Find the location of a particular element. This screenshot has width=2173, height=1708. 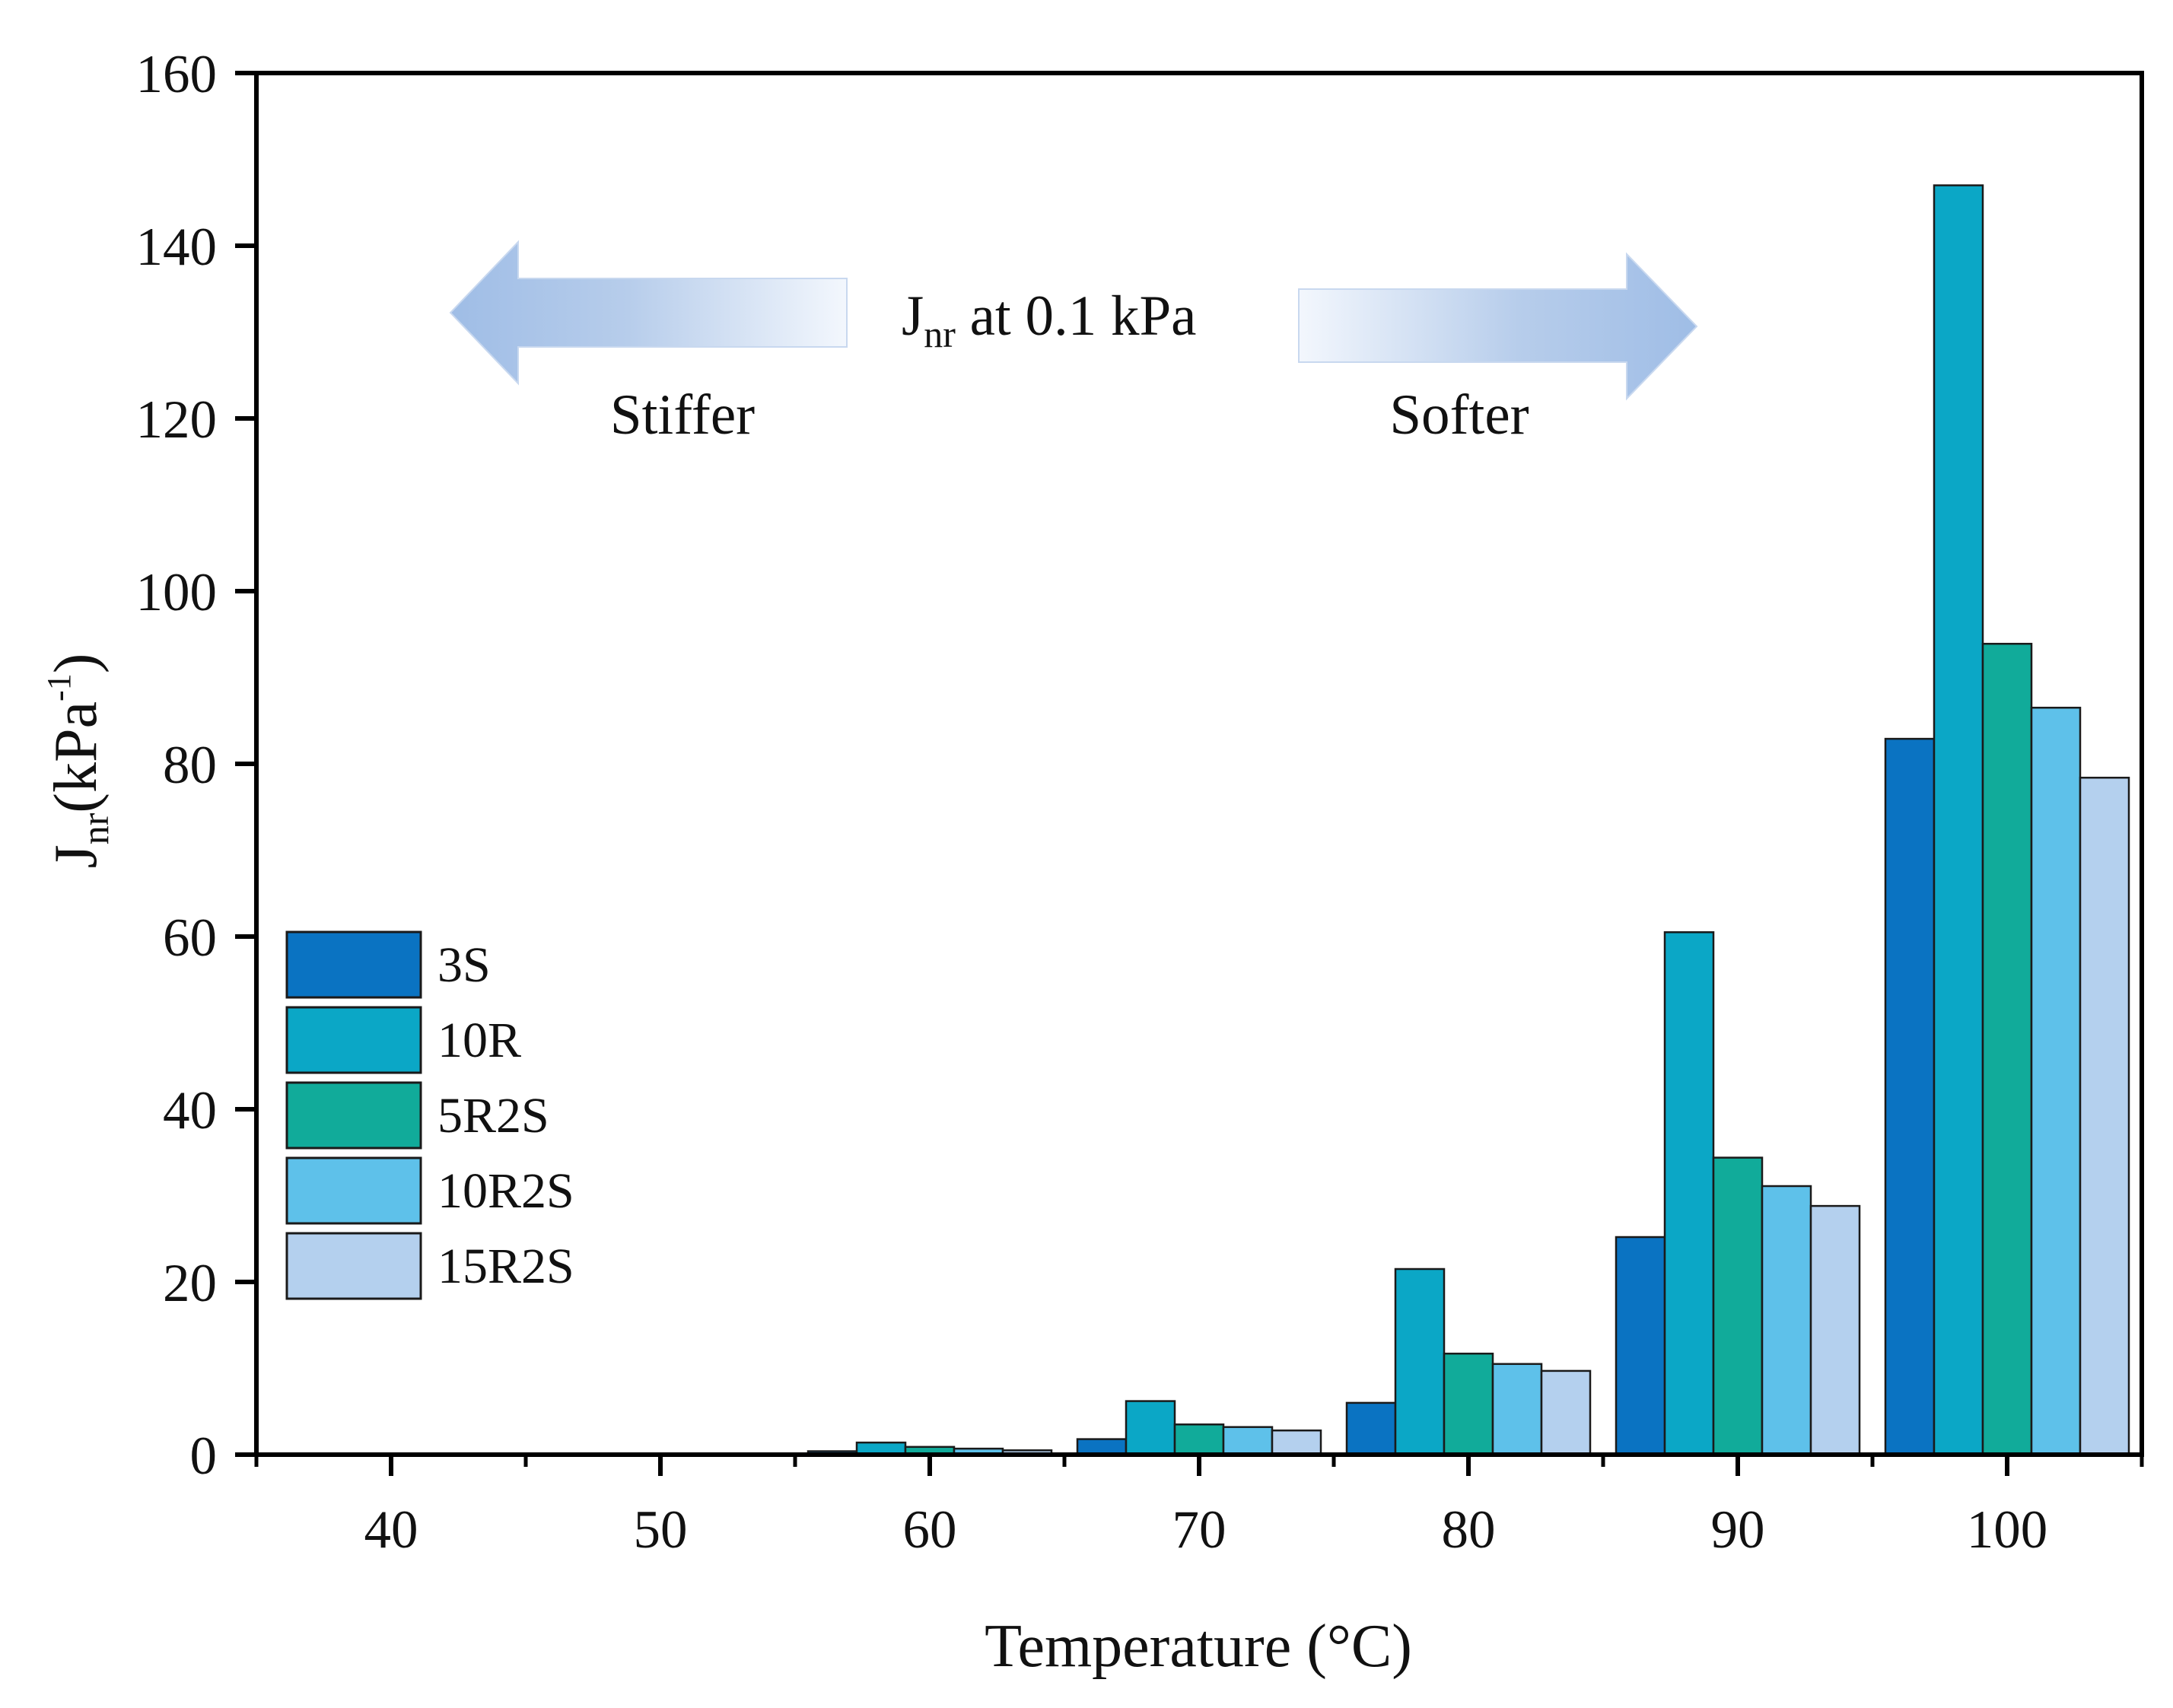

y-axis-title-close: ) is located at coordinates (76, 664).